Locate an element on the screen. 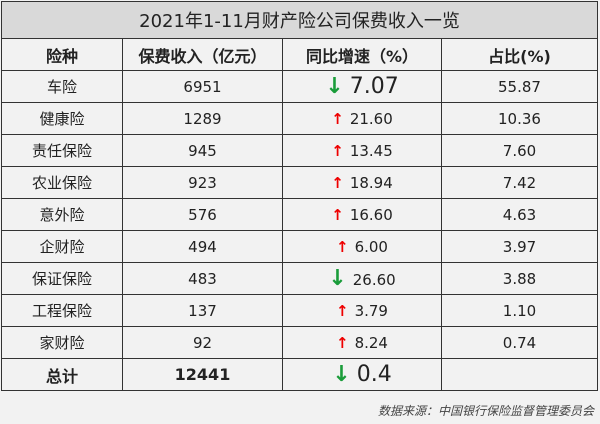 The height and width of the screenshot is (424, 600). growth-cell: ↑ 18.94 is located at coordinates (362, 182).